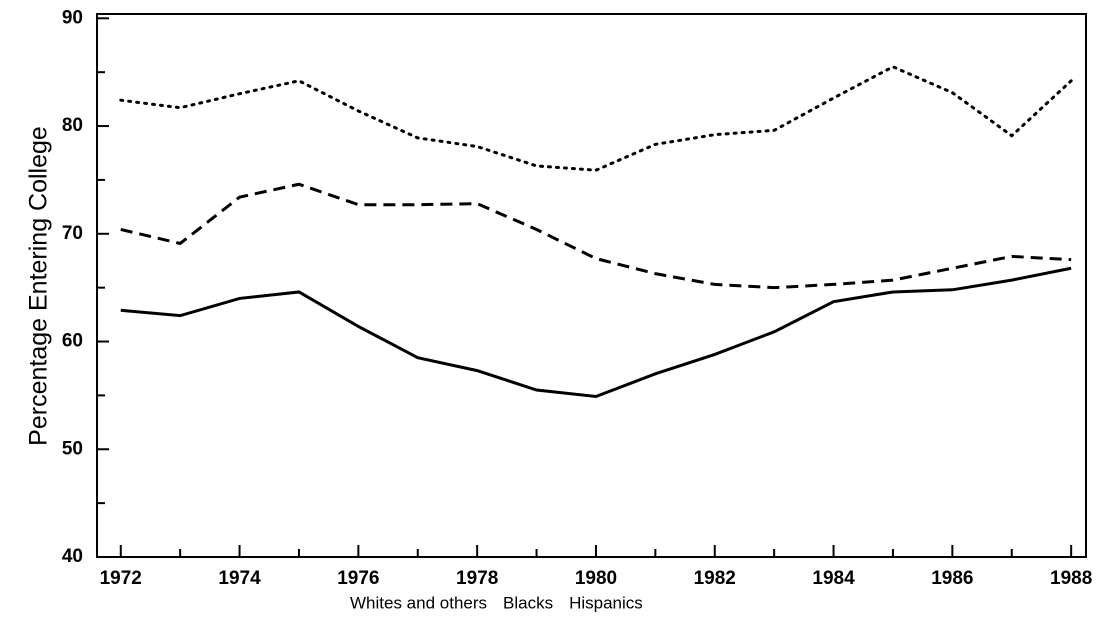 The height and width of the screenshot is (642, 1102). Describe the element at coordinates (72, 17) in the screenshot. I see `y-tick-label: 90` at that location.